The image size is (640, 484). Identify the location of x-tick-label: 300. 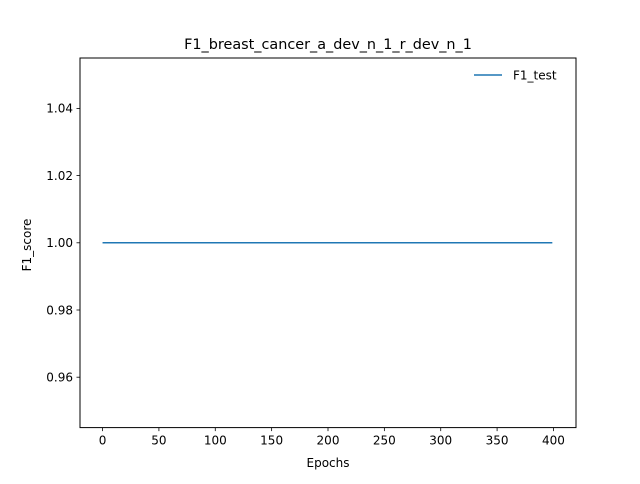
(440, 441).